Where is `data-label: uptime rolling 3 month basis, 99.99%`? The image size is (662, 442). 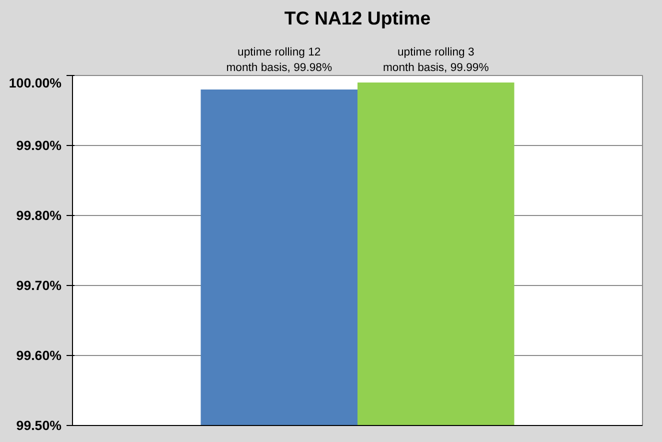
data-label: uptime rolling 3 month basis, 99.99% is located at coordinates (435, 60).